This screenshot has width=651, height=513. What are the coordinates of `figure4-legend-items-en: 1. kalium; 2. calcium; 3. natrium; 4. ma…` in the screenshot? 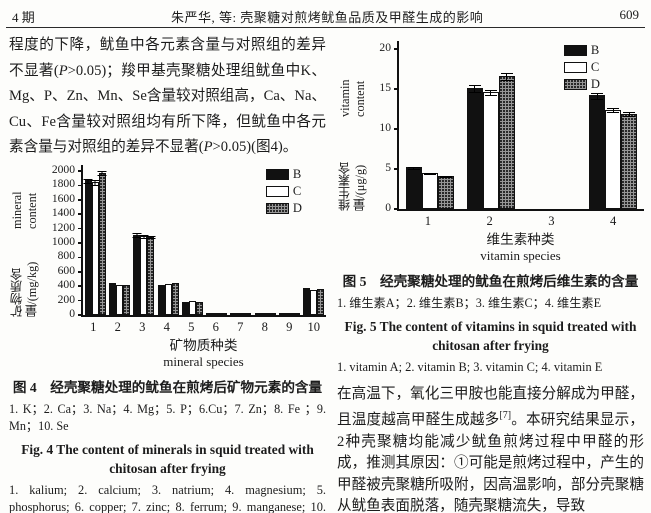 It's located at (167, 497).